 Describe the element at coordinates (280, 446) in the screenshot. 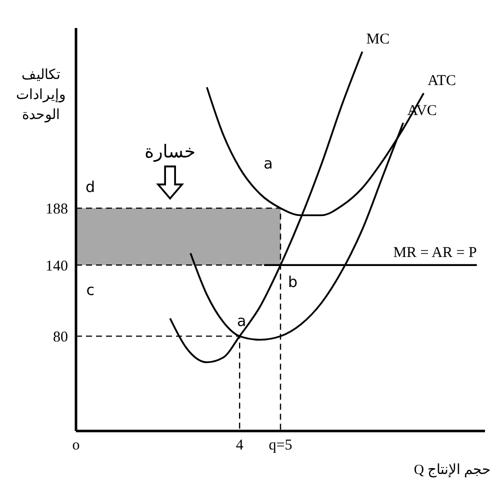

I see `x-tick-label: q=5` at that location.